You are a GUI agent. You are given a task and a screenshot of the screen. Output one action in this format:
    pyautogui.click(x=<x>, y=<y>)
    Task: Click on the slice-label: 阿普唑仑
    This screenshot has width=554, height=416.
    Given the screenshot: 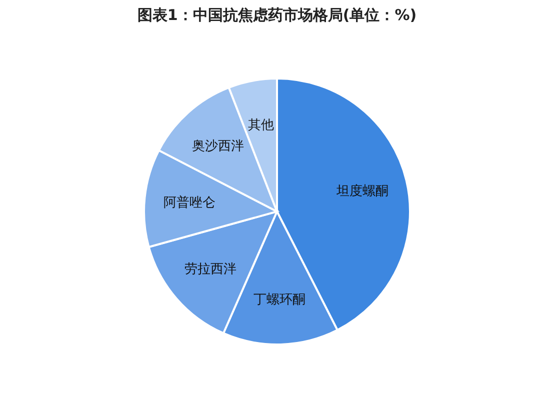 What is the action you would take?
    pyautogui.click(x=189, y=202)
    